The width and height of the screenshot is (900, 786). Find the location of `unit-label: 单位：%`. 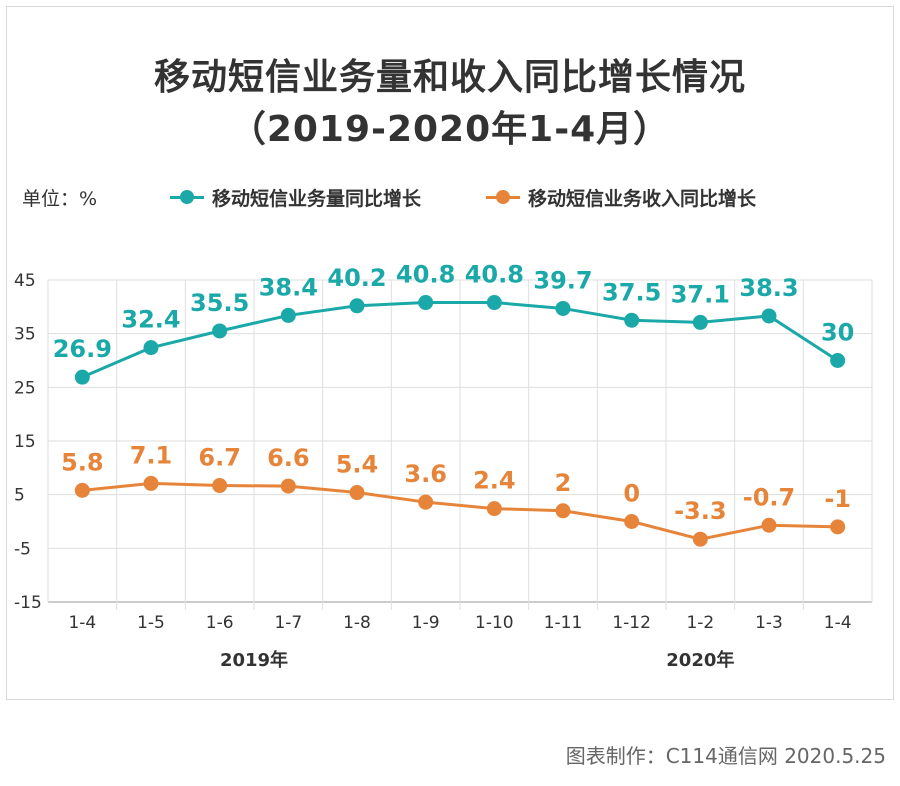

unit-label: 单位：% is located at coordinates (60, 199).